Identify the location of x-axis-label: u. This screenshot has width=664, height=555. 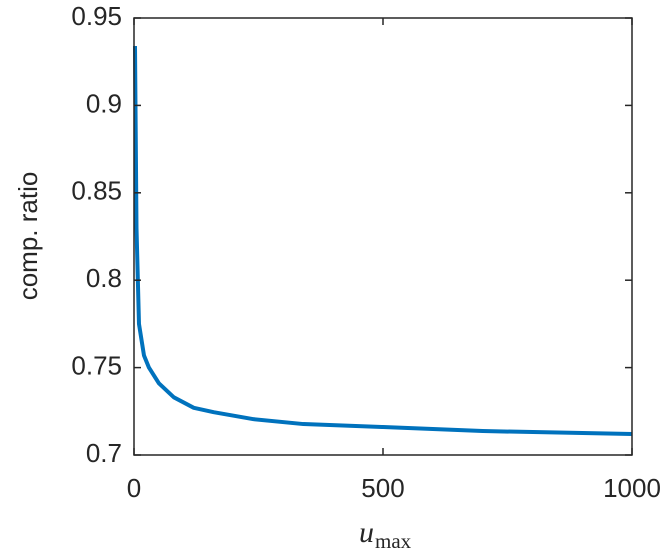
(366, 532).